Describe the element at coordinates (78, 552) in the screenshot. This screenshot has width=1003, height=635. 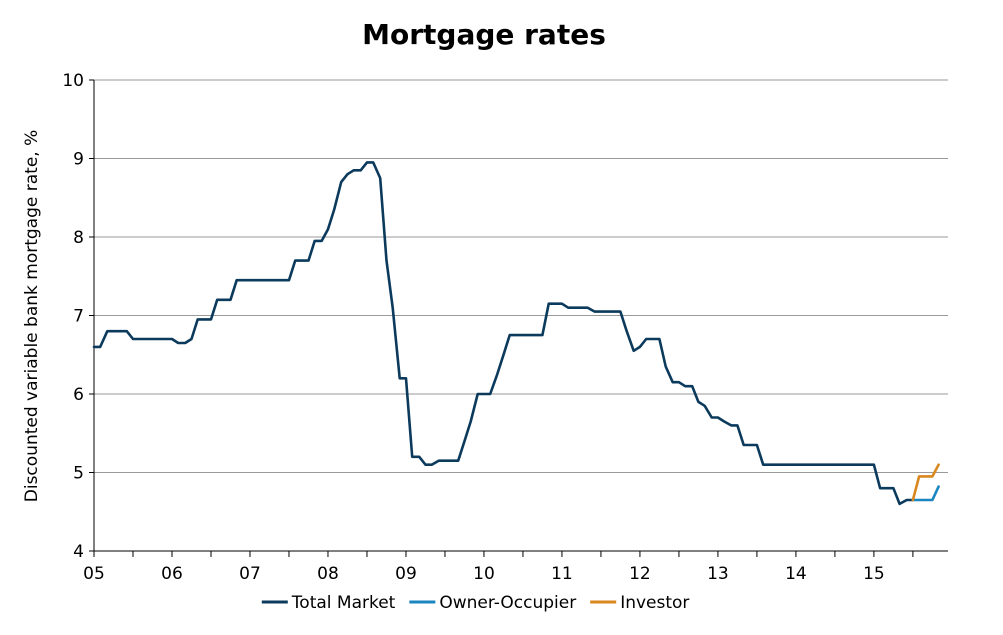
I see `y-tick-label-4: 4` at that location.